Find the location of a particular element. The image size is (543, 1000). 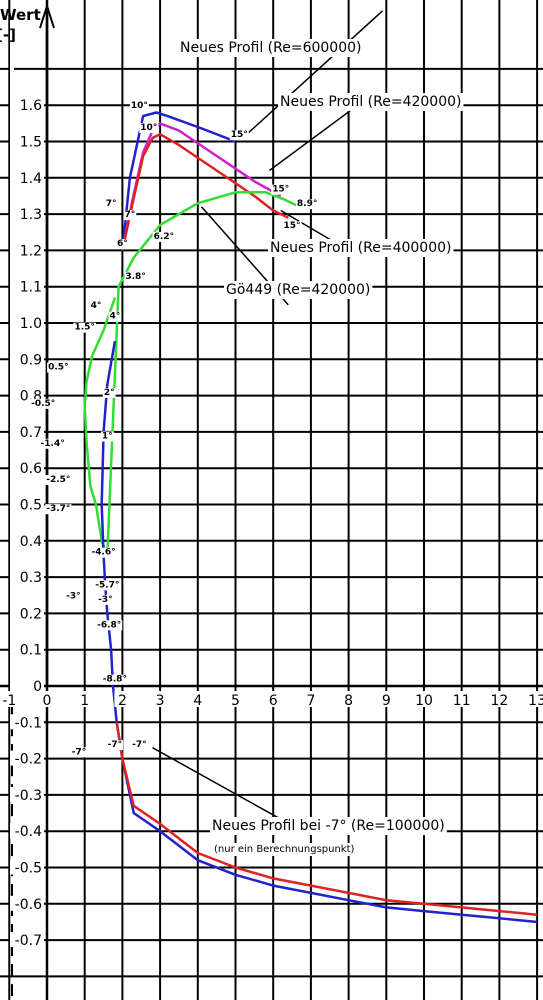

y-tick-label: 0.7 is located at coordinates (31, 433).